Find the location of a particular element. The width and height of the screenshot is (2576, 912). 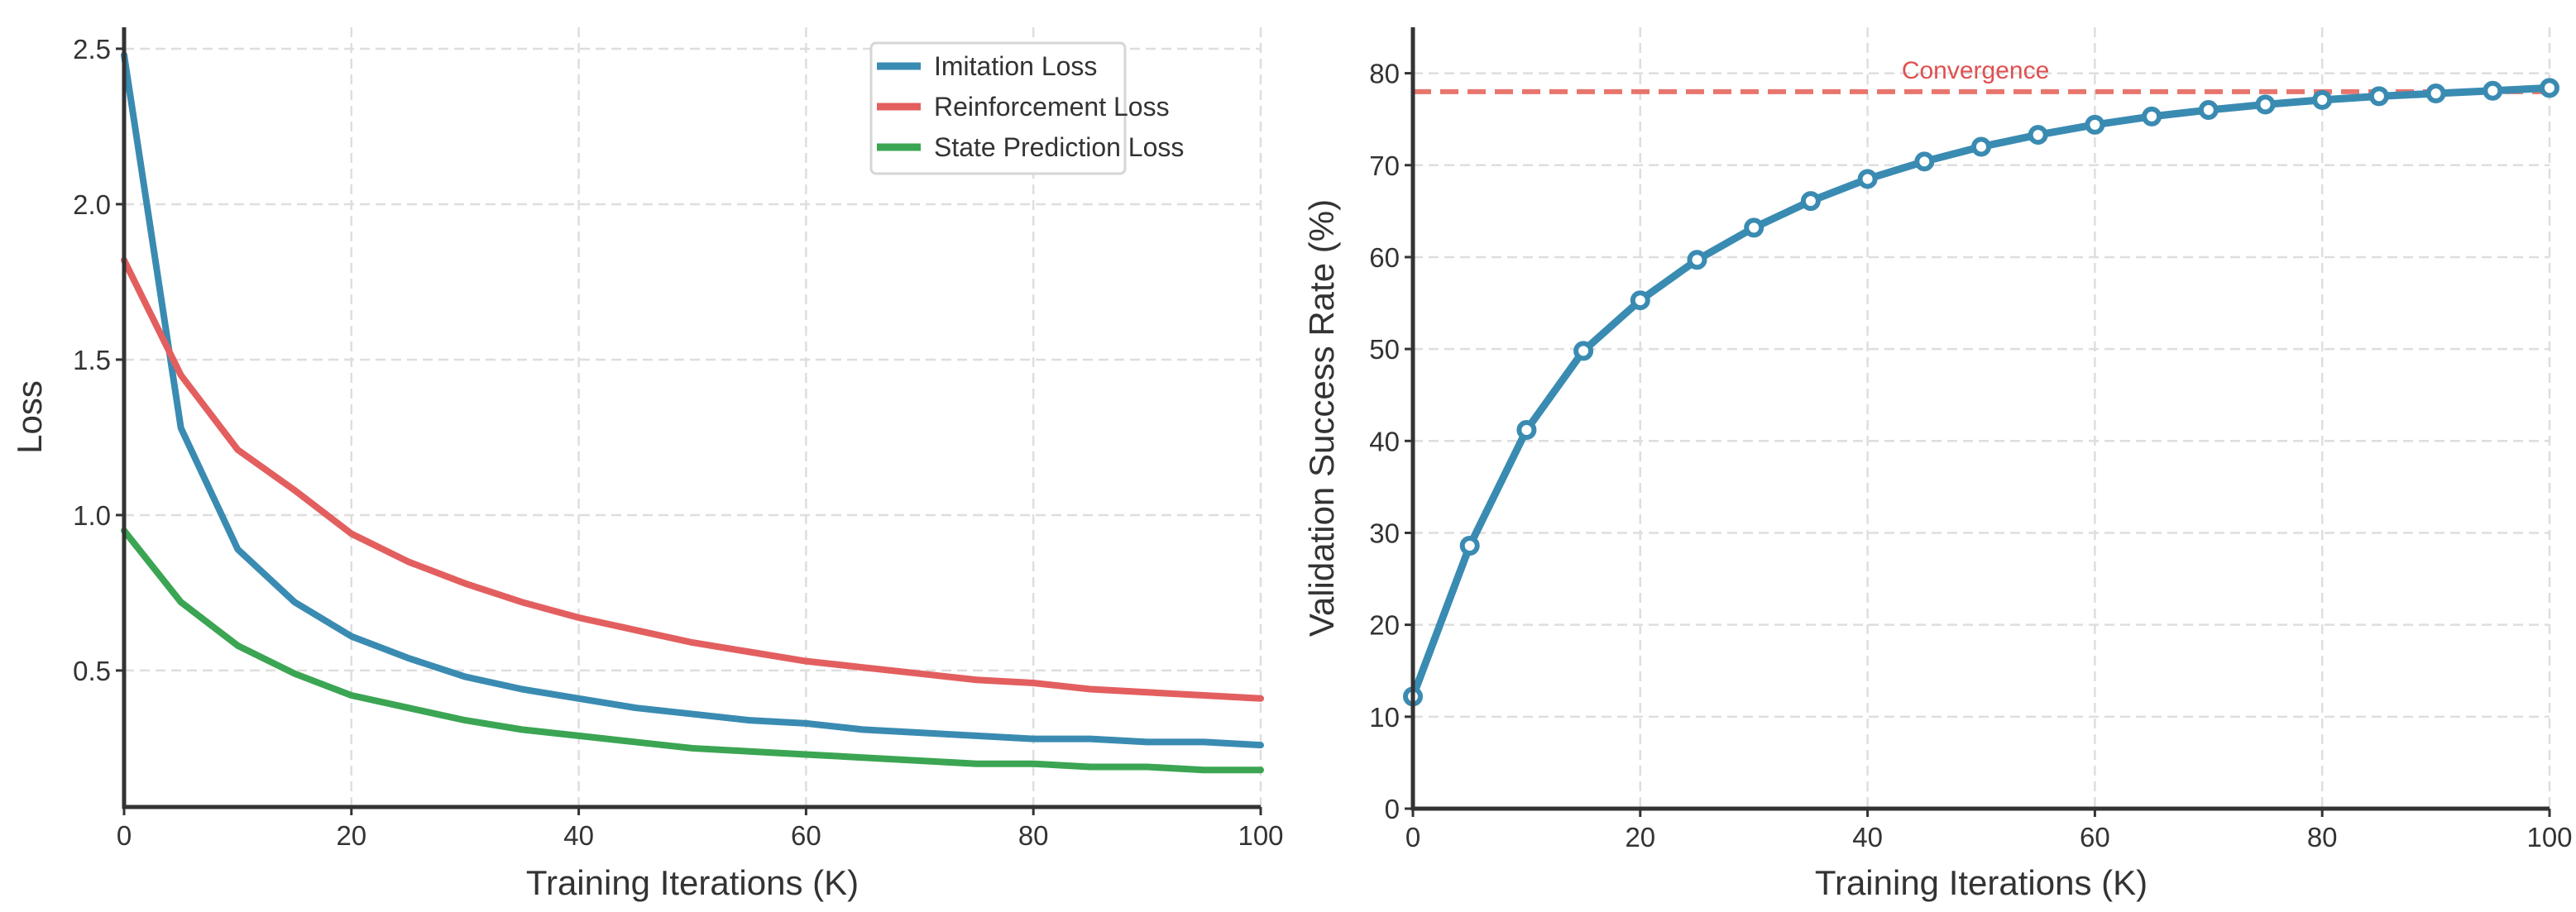

y-tick-label: 2.0 is located at coordinates (92, 204).